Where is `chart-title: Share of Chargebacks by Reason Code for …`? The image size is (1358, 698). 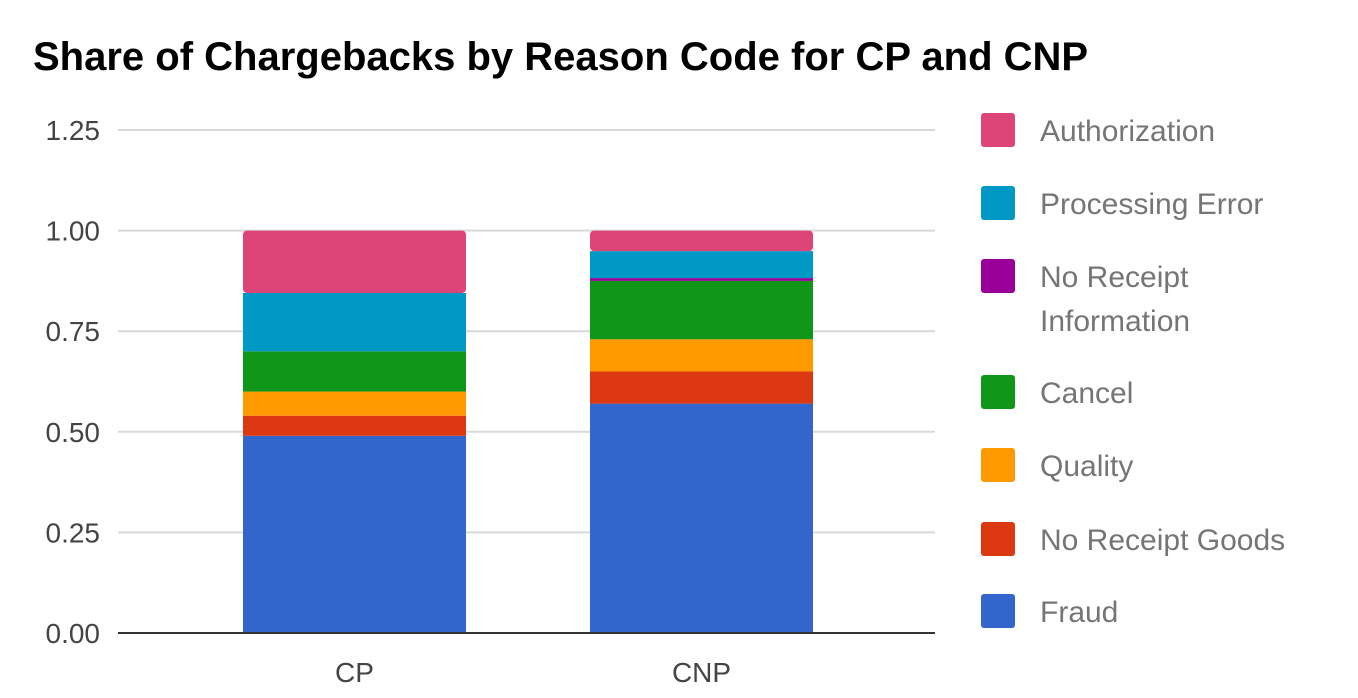
chart-title: Share of Chargebacks by Reason Code for … is located at coordinates (560, 57).